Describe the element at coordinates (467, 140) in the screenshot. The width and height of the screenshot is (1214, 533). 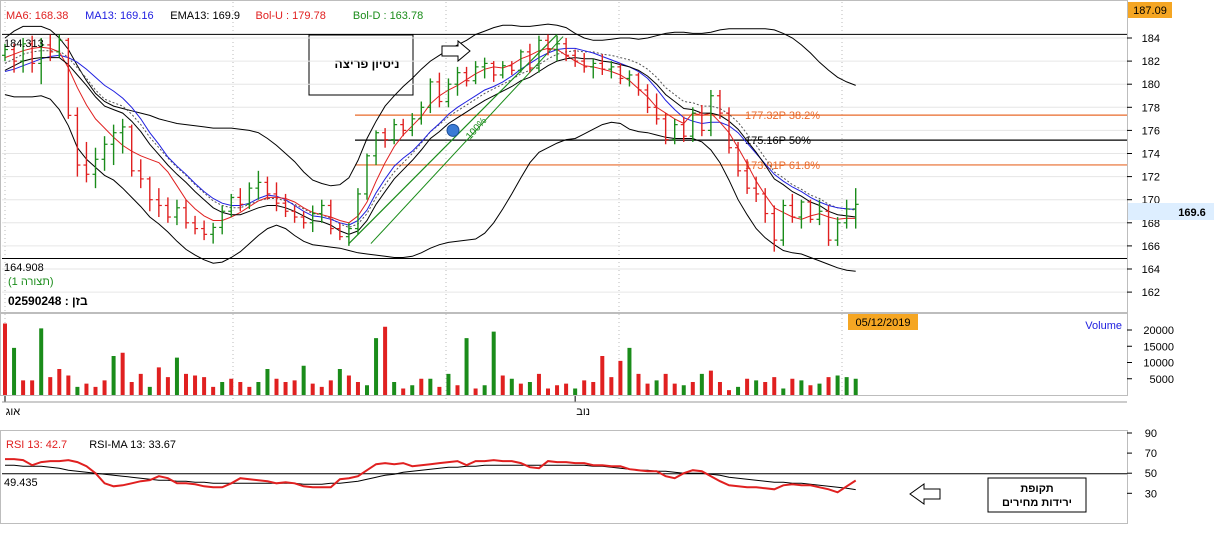
I see `uptrend-parallel-line` at that location.